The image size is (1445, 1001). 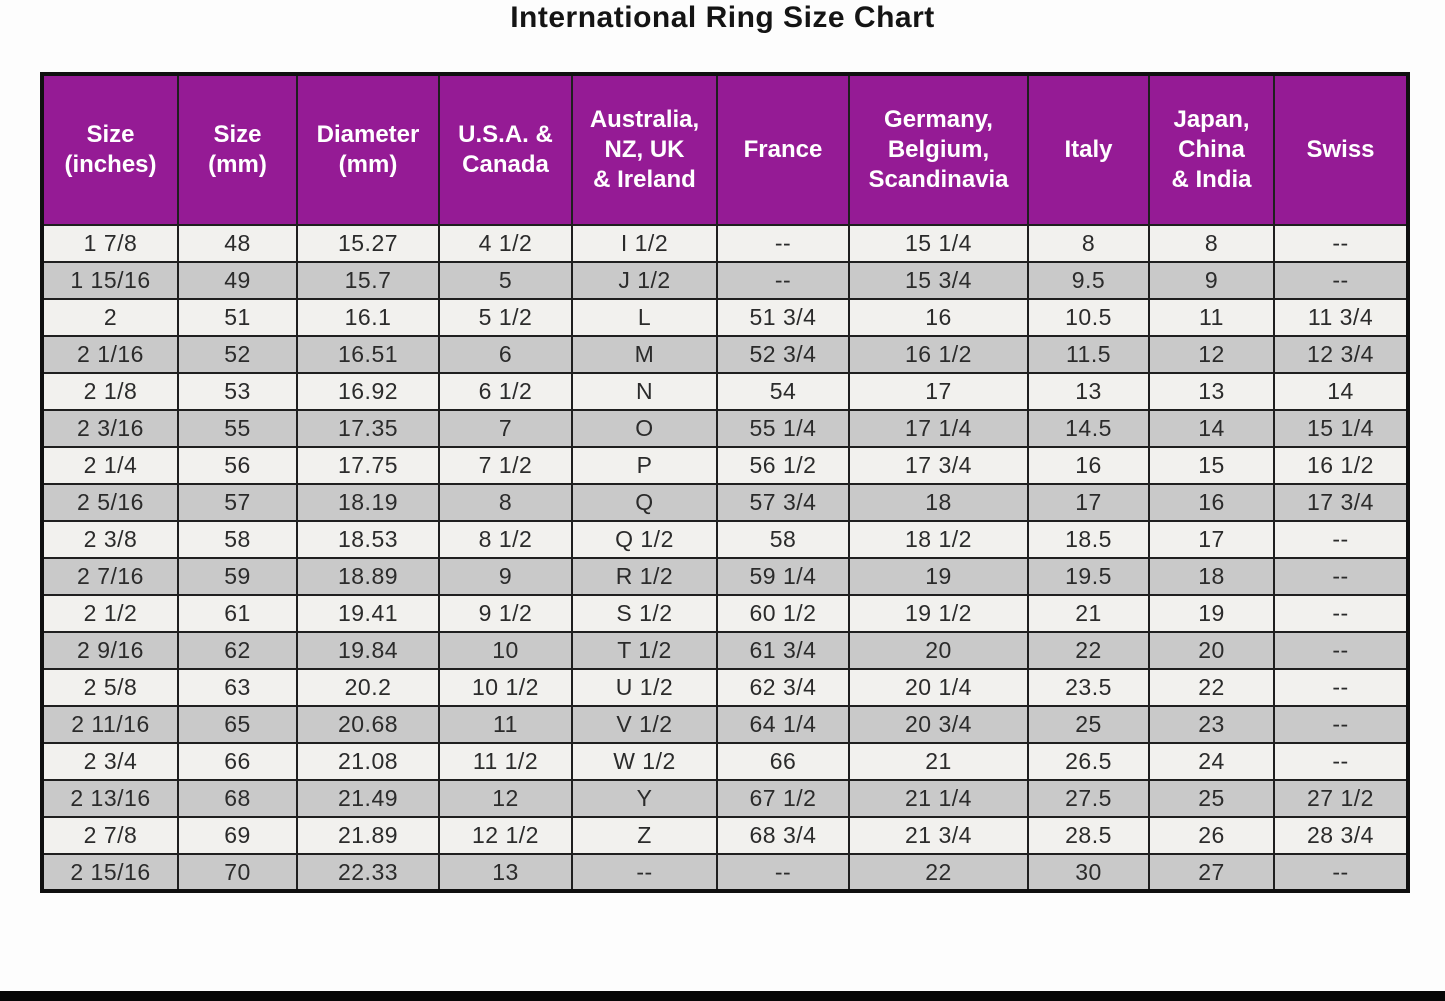 What do you see at coordinates (644, 428) in the screenshot?
I see `table-cell: O` at bounding box center [644, 428].